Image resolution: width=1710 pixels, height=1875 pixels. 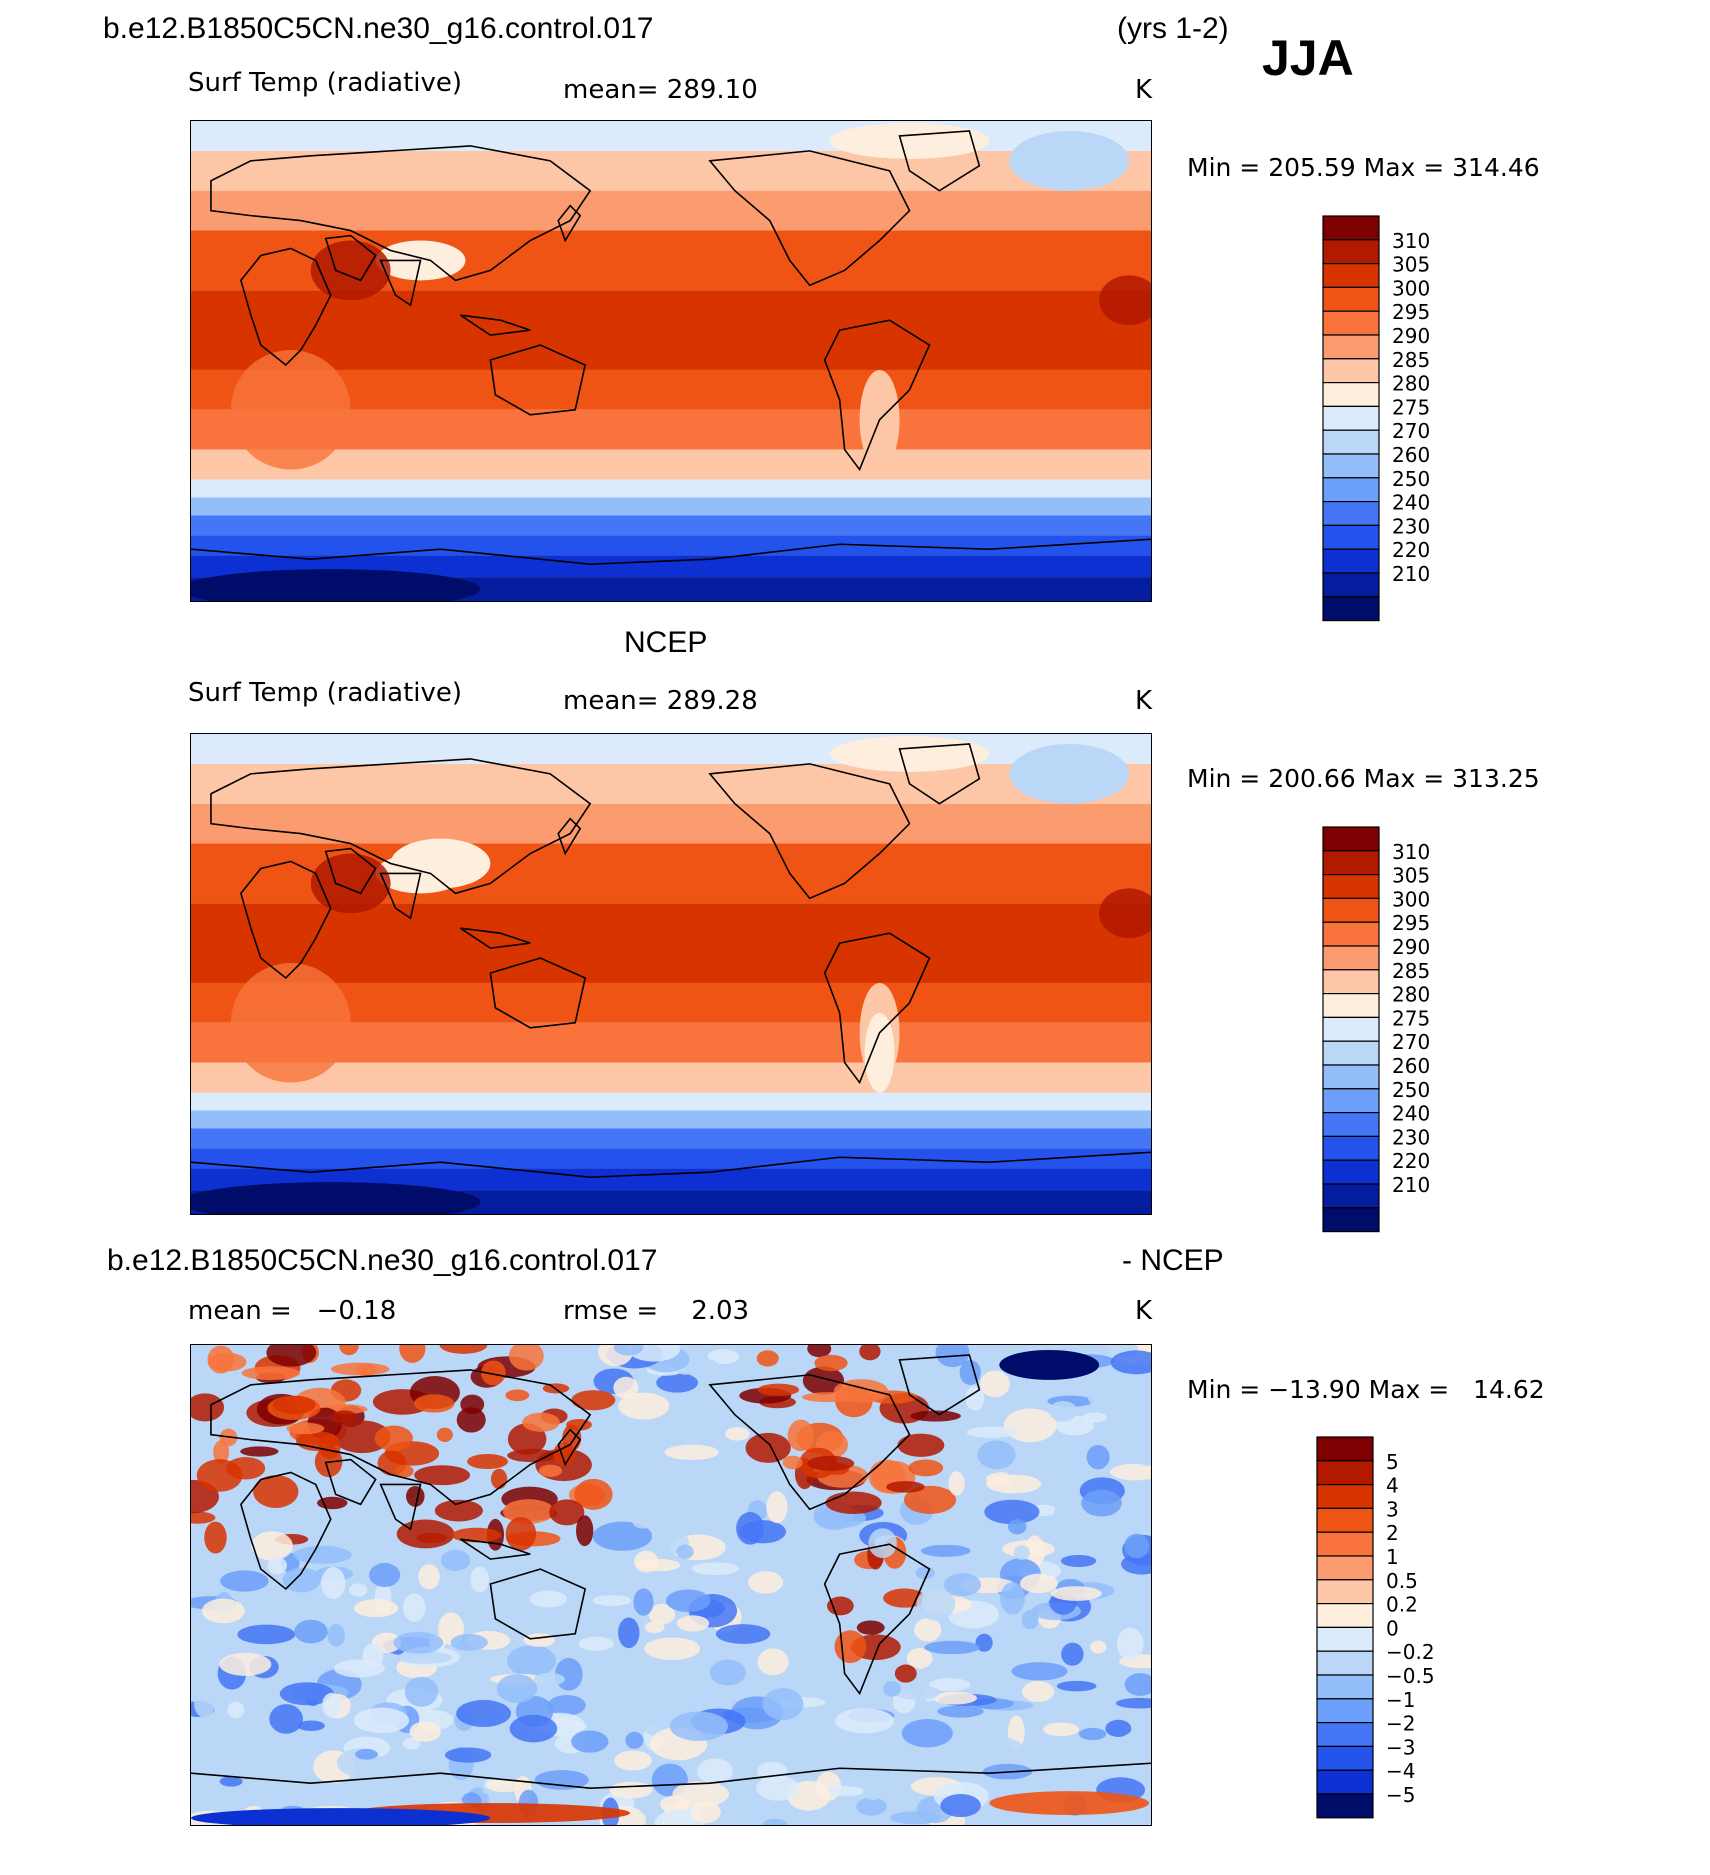 I want to click on panel2-map, so click(x=671, y=974).